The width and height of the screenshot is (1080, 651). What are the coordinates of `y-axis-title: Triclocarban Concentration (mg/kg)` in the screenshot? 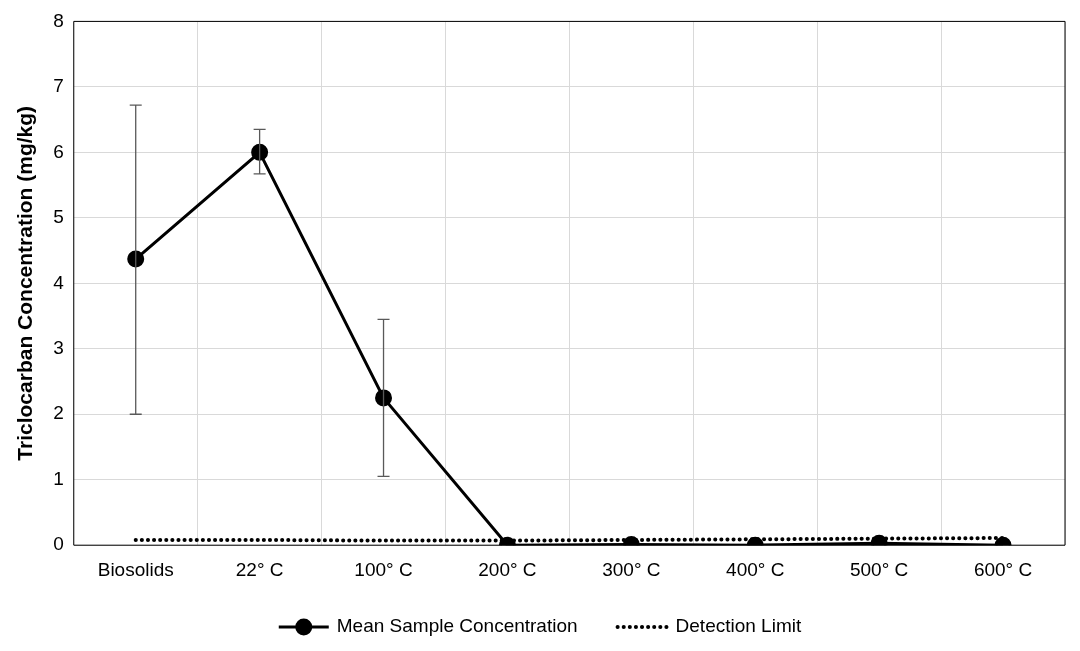 It's located at (25, 283).